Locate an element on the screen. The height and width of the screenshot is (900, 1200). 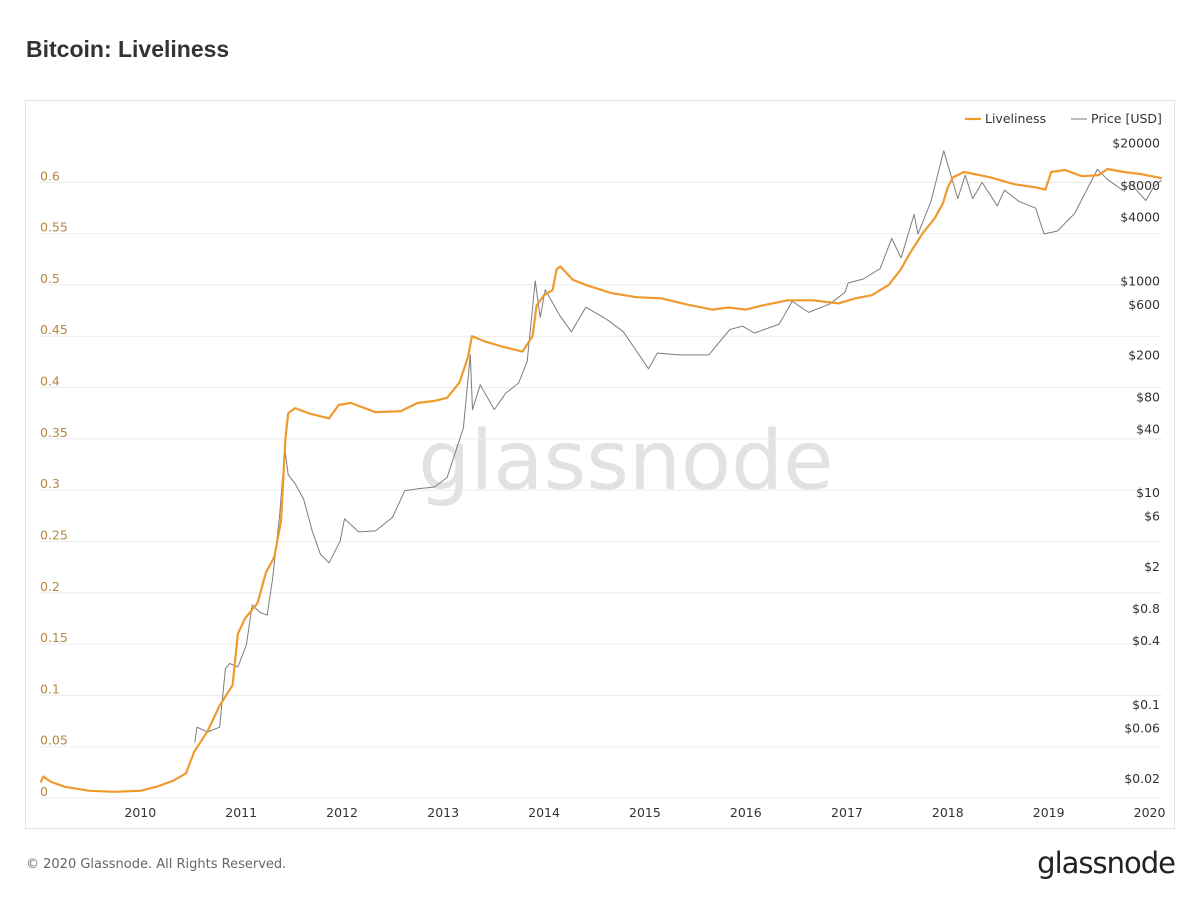
x-tick-label: 2017 is located at coordinates (847, 812).